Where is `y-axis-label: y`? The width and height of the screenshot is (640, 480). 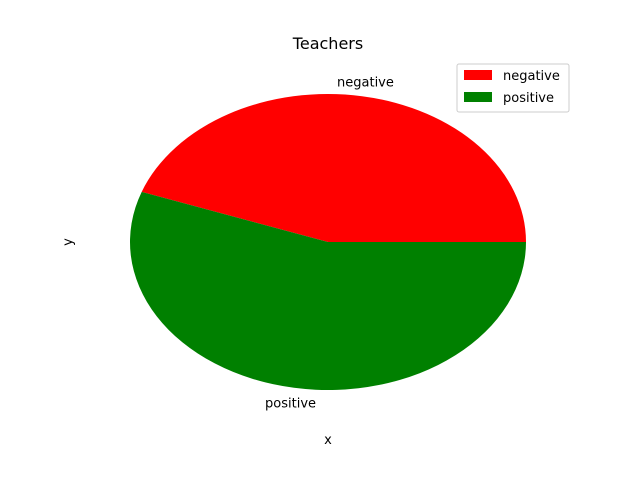 y-axis-label: y is located at coordinates (68, 242).